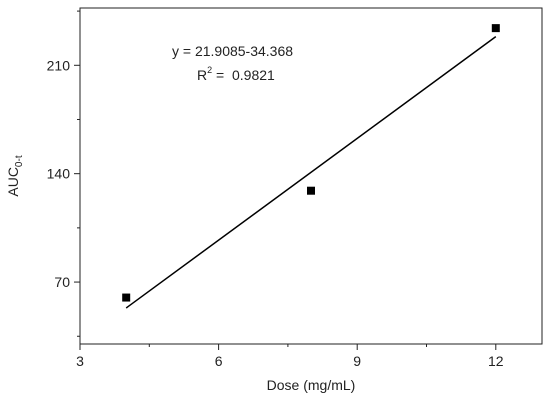 This screenshot has width=550, height=404. Describe the element at coordinates (13, 182) in the screenshot. I see `y-label-main: AUC` at that location.